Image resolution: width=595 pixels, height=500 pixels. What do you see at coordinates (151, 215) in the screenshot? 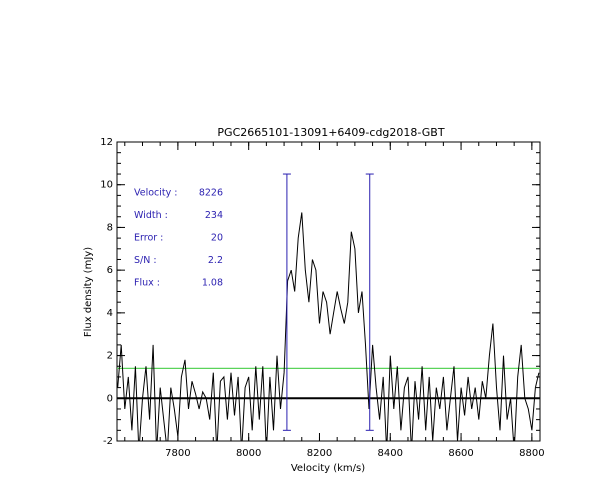
I see `annotation-label: Width :` at bounding box center [151, 215].